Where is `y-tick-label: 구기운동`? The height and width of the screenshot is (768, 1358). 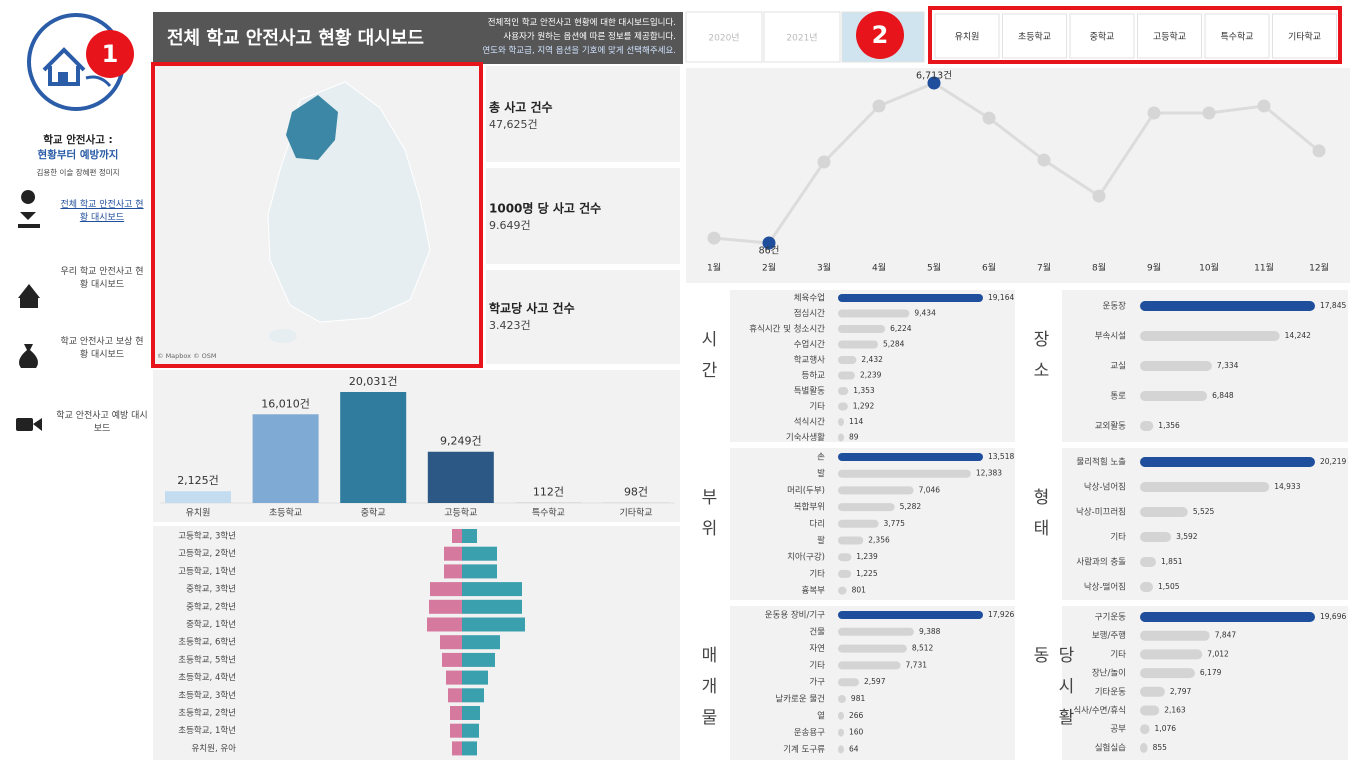
y-tick-label: 구기운동 is located at coordinates (1110, 618).